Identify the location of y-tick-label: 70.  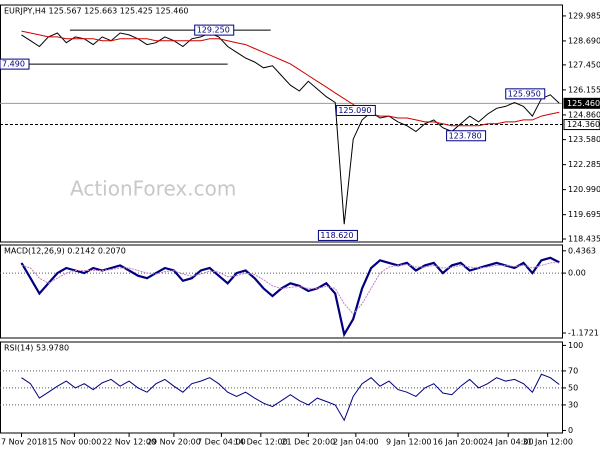
(573, 370).